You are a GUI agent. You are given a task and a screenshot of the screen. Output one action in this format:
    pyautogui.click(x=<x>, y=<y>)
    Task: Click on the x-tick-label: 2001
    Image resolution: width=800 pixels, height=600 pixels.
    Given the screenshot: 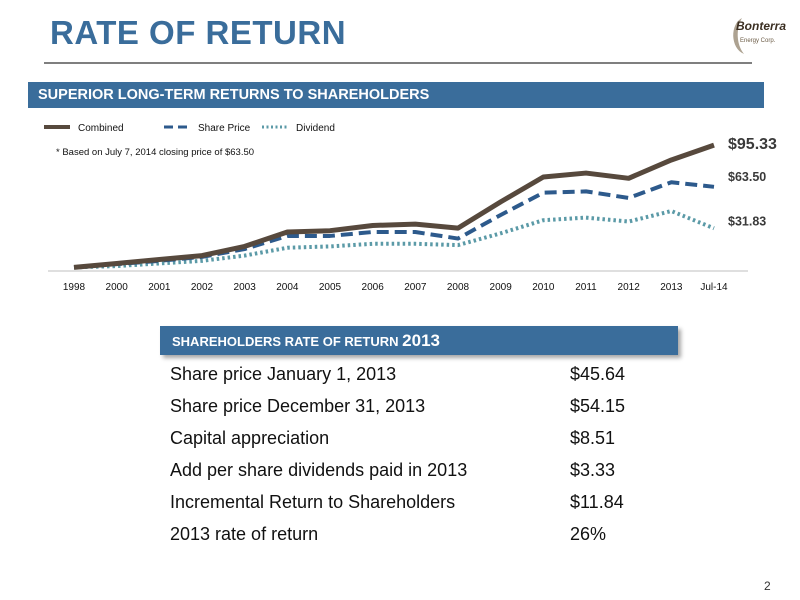 What is the action you would take?
    pyautogui.click(x=159, y=287)
    